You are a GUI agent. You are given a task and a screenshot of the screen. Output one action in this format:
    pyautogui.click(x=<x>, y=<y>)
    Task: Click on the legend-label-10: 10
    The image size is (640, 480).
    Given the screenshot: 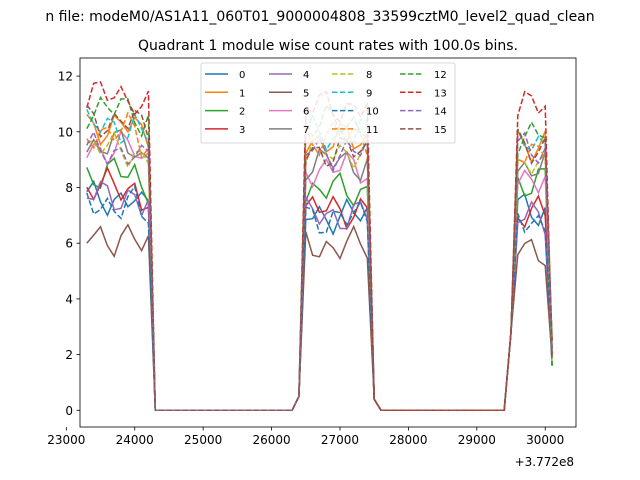 What is the action you would take?
    pyautogui.click(x=372, y=112)
    